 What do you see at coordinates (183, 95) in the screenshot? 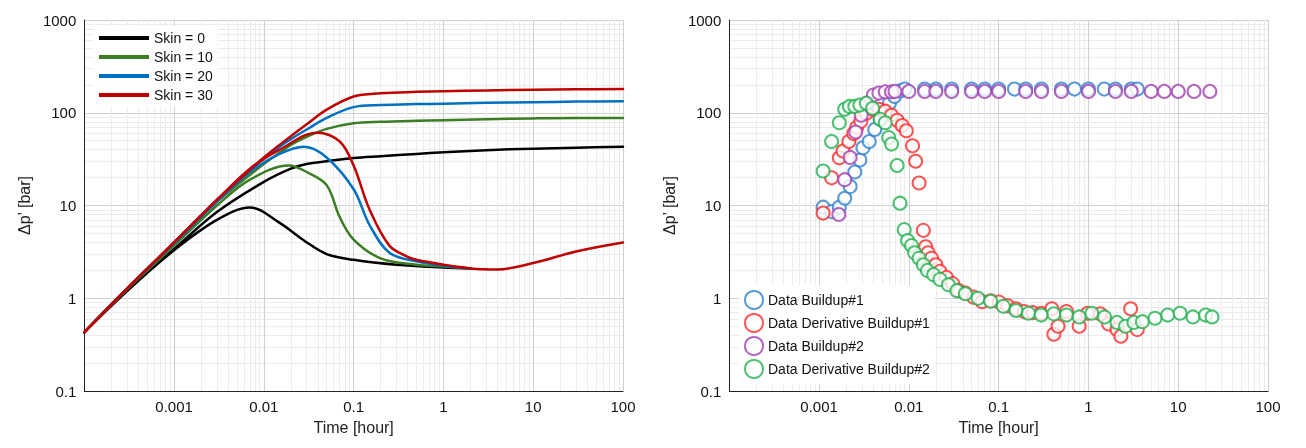
I see `legend-label: Skin = 30` at bounding box center [183, 95].